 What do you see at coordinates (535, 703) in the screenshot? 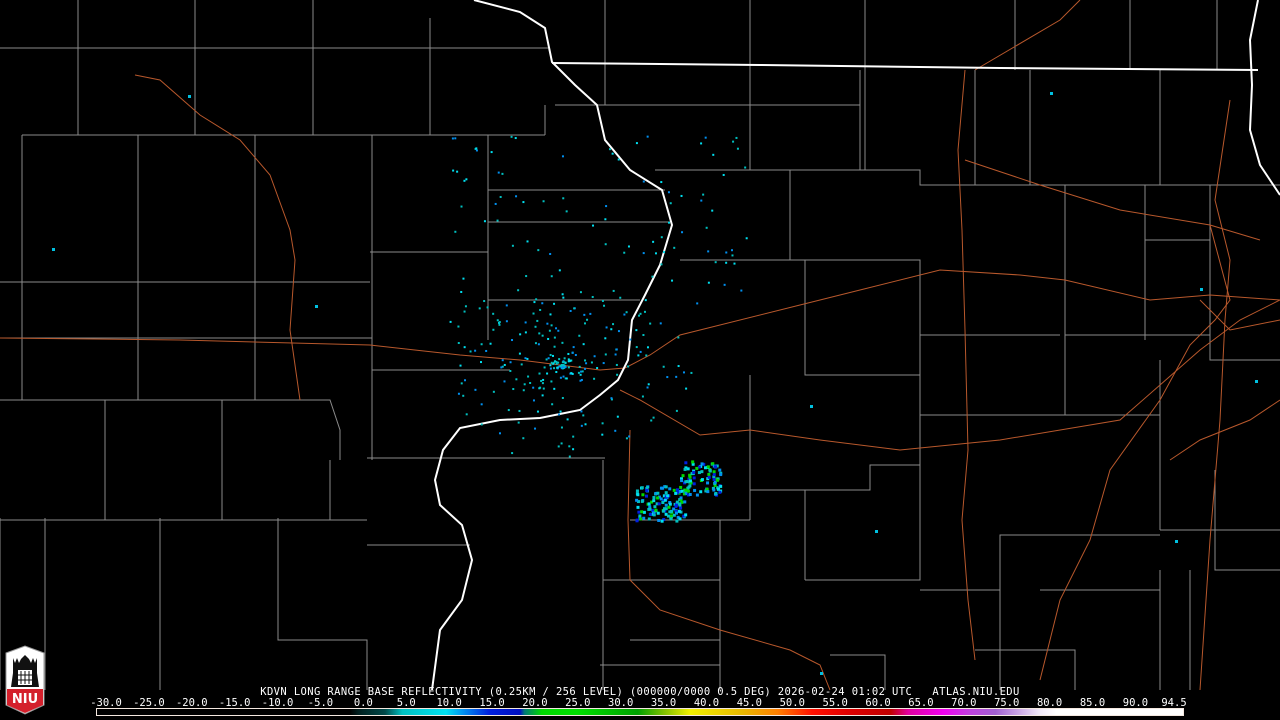
I see `color-scale-label: 20.0` at bounding box center [535, 703].